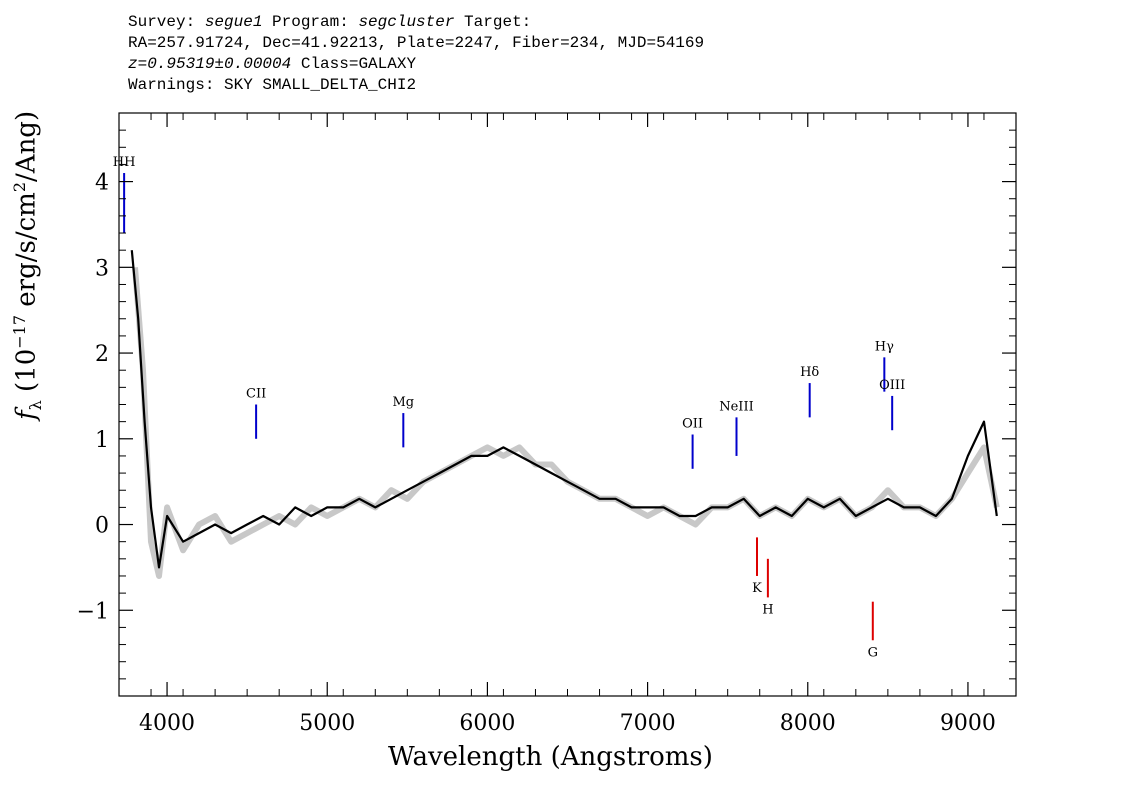 This screenshot has height=810, width=1134. I want to click on line-label-Hγ: Hγ, so click(884, 346).